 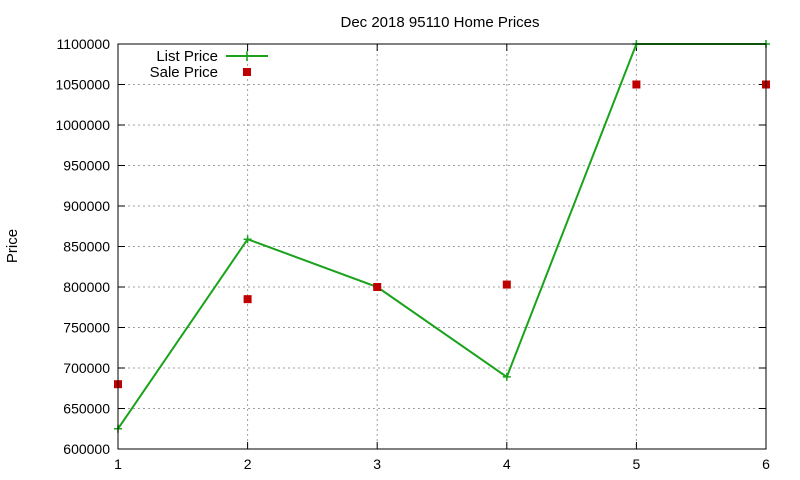 I want to click on x-tick-label: 2, so click(x=248, y=464).